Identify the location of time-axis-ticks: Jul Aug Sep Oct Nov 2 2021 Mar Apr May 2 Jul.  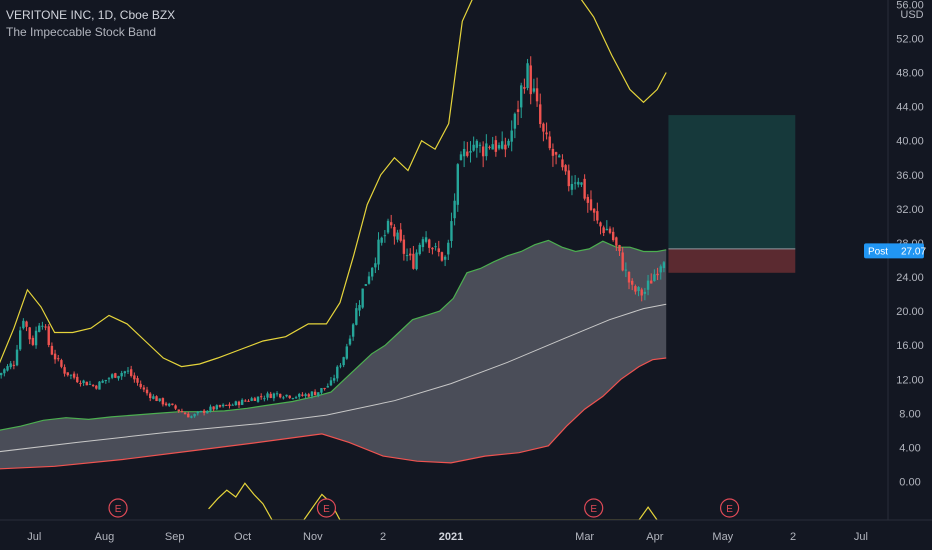
(447, 537).